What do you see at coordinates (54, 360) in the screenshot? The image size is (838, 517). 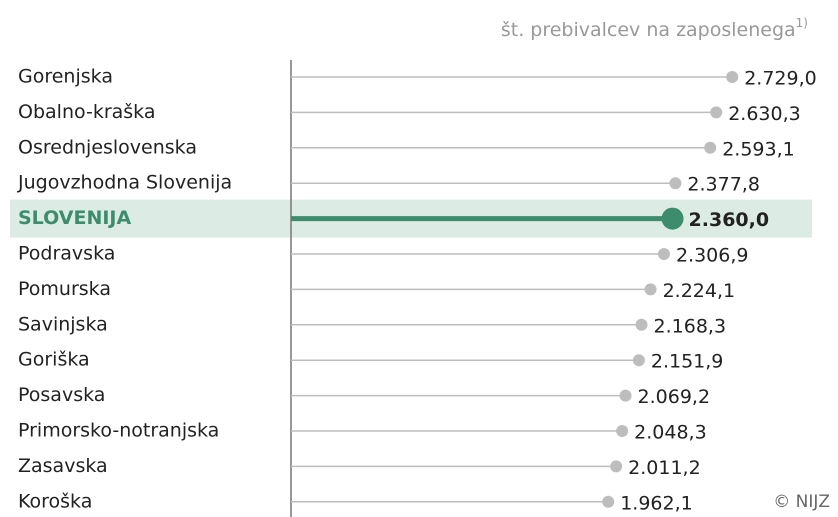 I see `category-label: Goriška` at bounding box center [54, 360].